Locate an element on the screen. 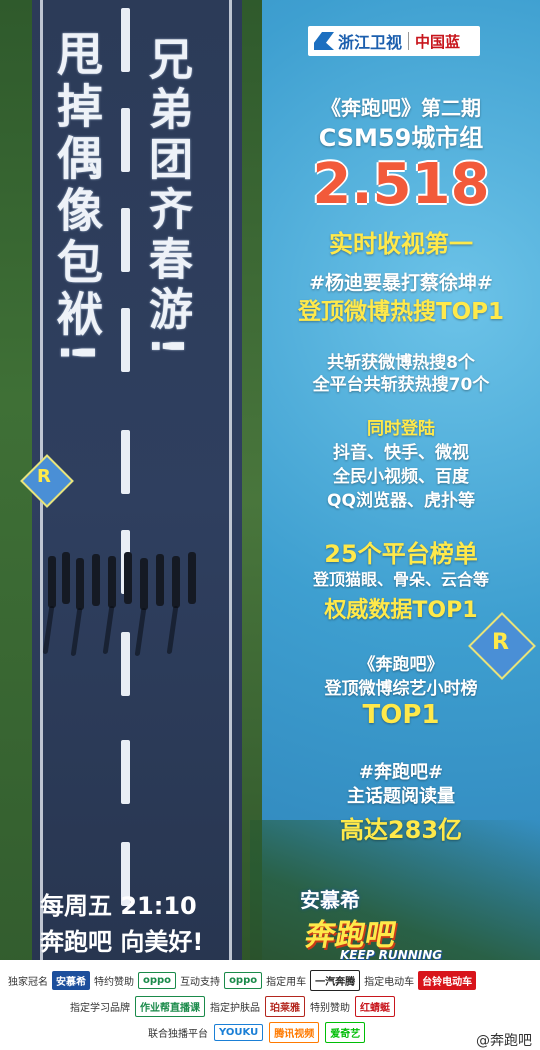  show-logo-brand: 安慕希 is located at coordinates (330, 900).